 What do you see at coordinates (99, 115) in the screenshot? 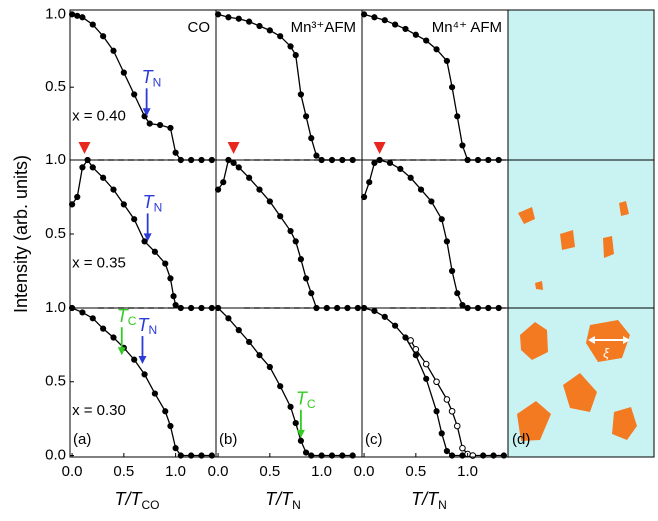
I see `annotation-label: x = 0.40` at bounding box center [99, 115].